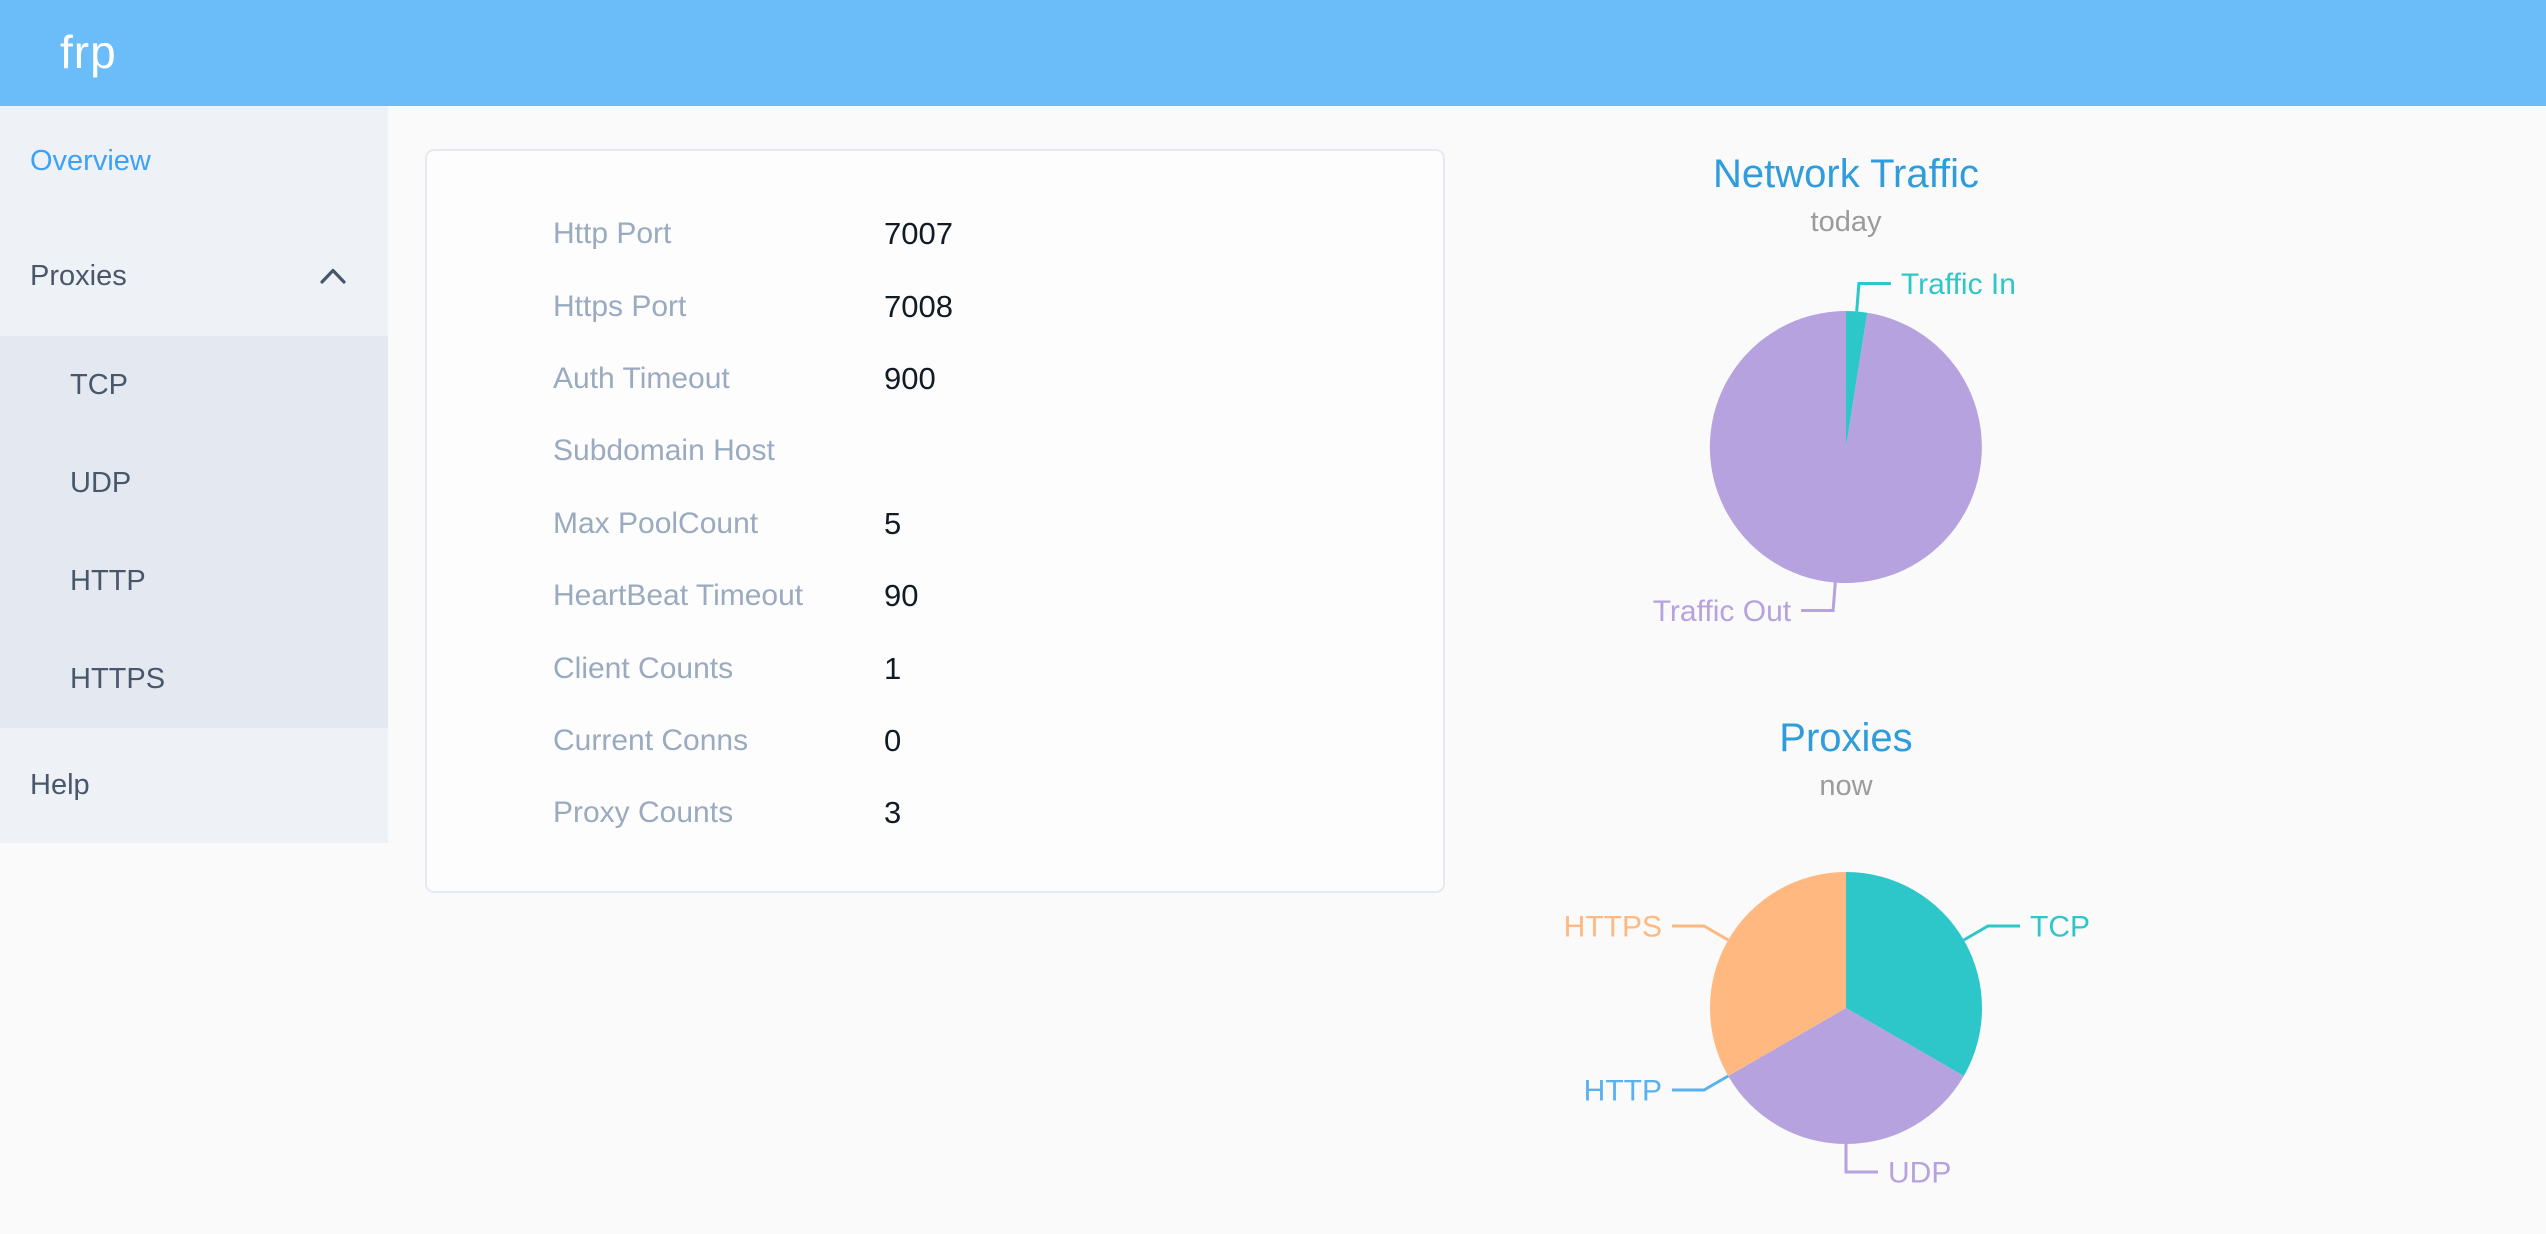 This screenshot has width=2546, height=1234. Describe the element at coordinates (893, 523) in the screenshot. I see `info-value: 5` at that location.